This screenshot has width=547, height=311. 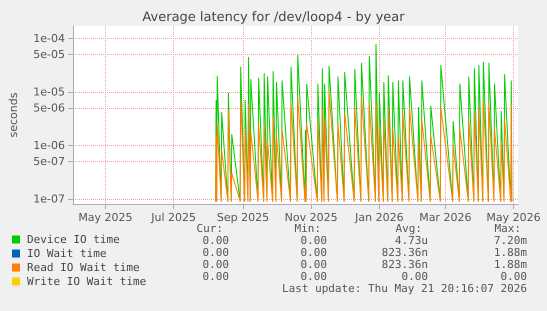 I want to click on text: Cur:, so click(x=209, y=228).